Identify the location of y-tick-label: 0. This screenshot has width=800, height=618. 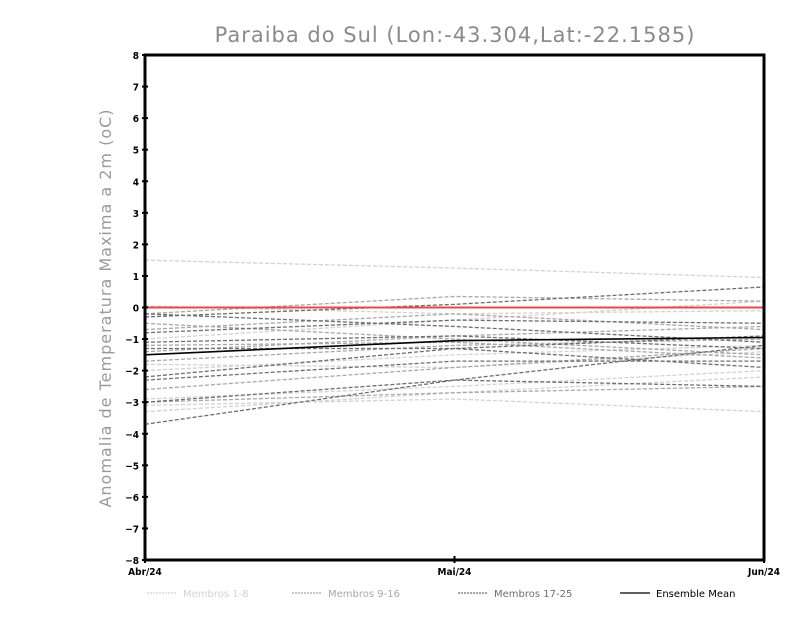
(136, 309).